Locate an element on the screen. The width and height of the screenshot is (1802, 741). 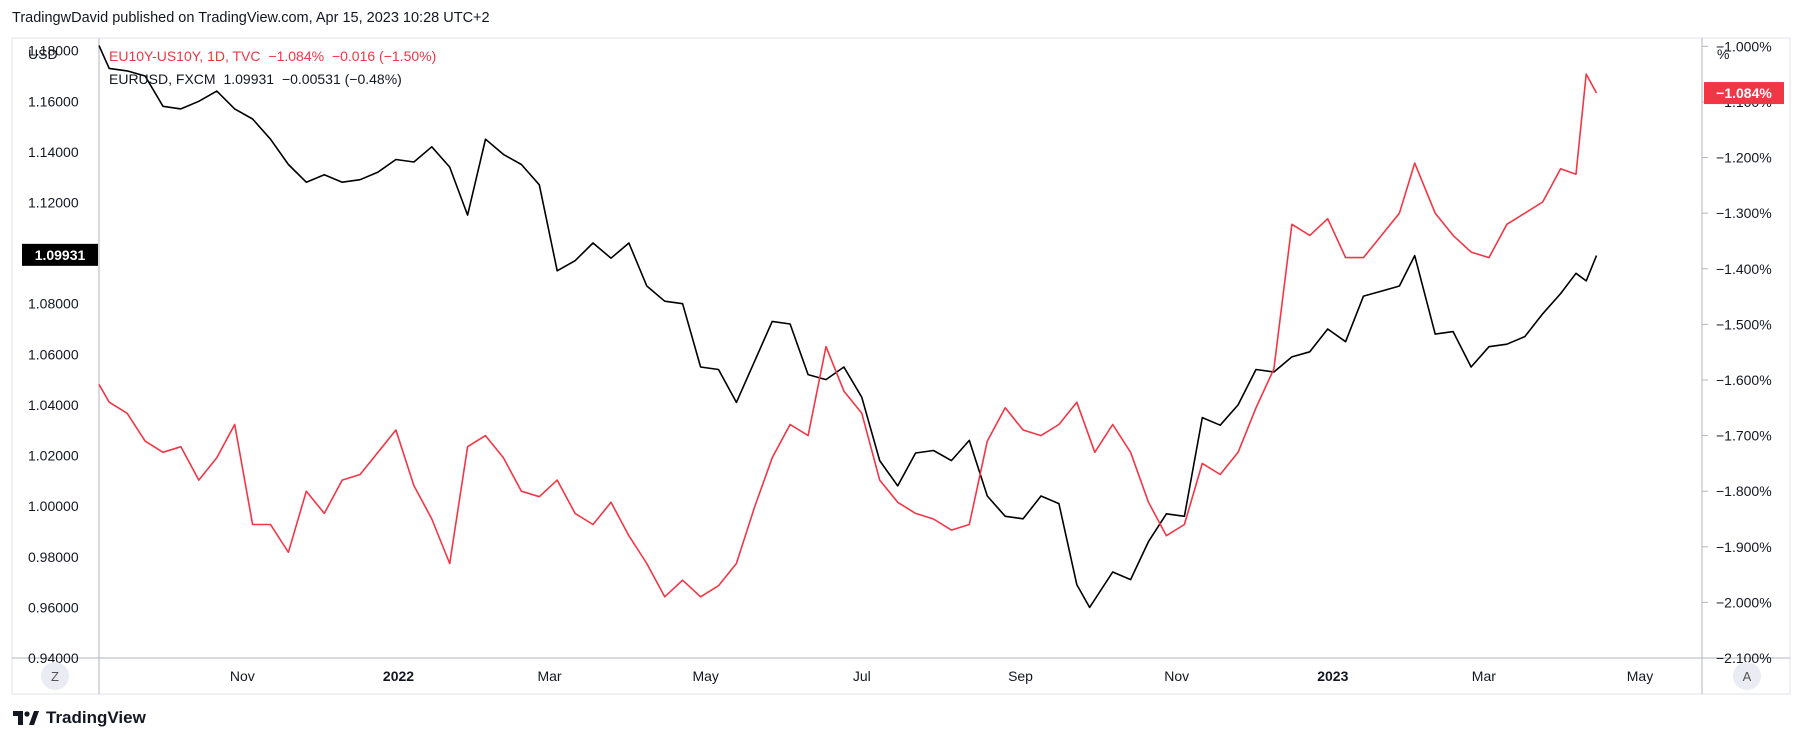
tradingview-brand: TradingView is located at coordinates (96, 717).